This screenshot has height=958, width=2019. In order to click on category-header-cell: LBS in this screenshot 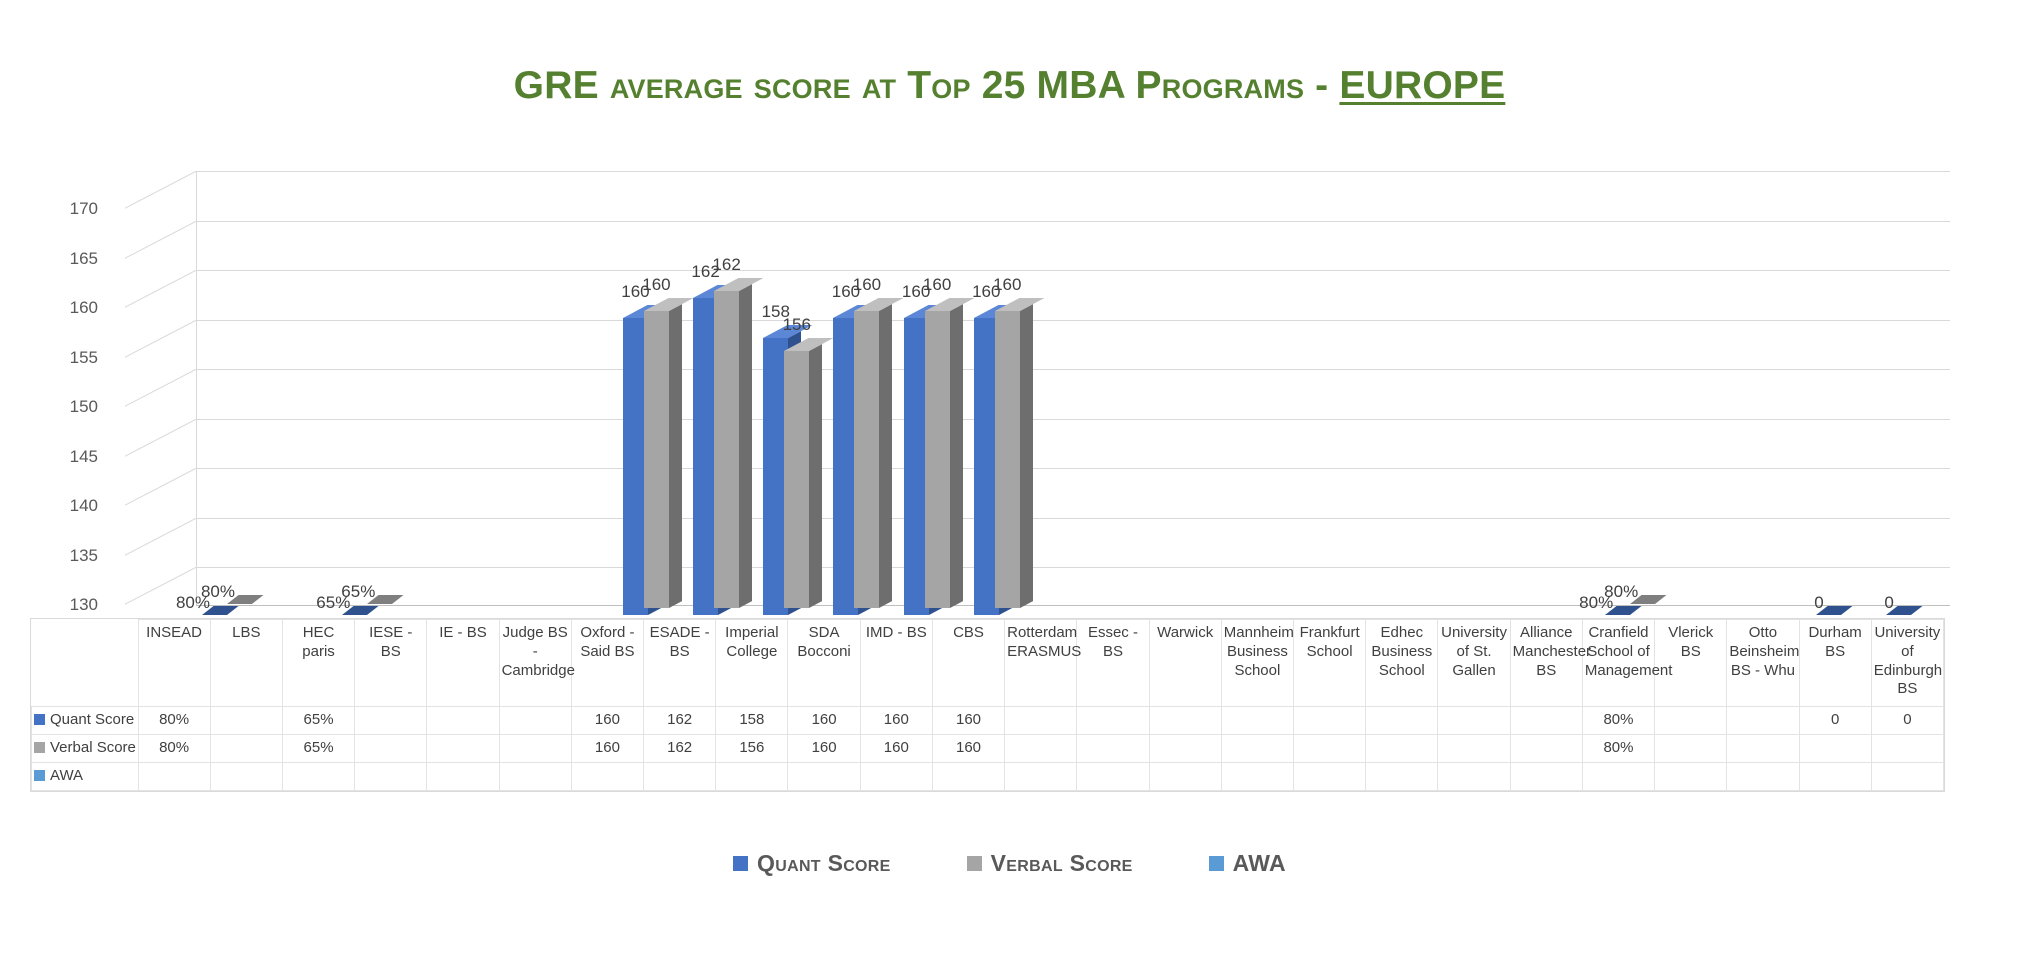, I will do `click(246, 663)`.